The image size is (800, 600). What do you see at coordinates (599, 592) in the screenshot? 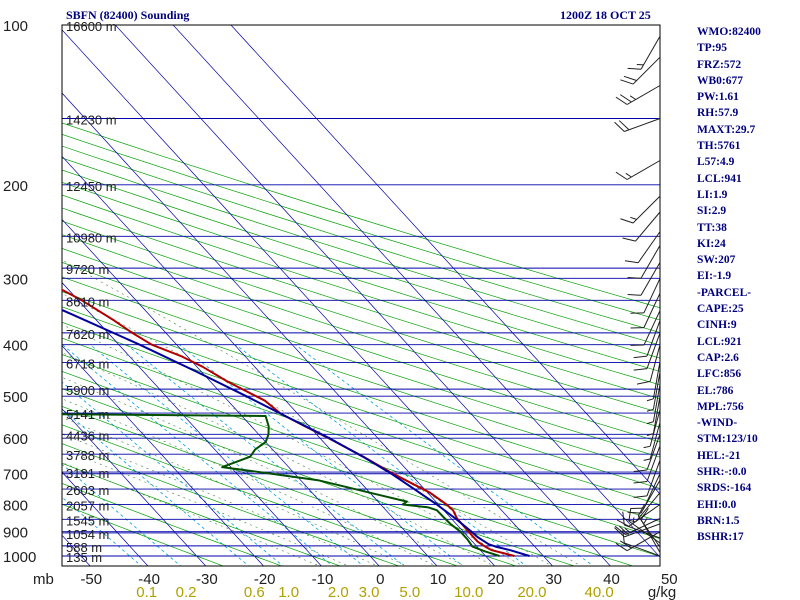
I see `mixing-ratio-tick-label: 40.0` at bounding box center [599, 592].